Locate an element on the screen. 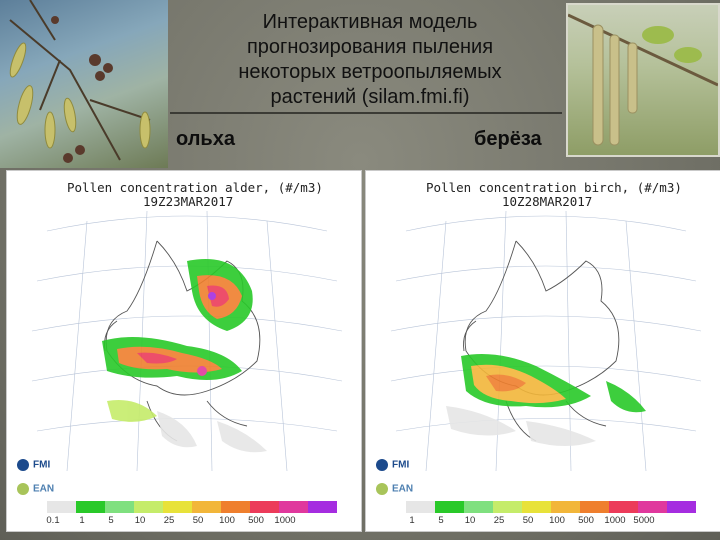 This screenshot has width=720, height=540. title-divider is located at coordinates (366, 113).